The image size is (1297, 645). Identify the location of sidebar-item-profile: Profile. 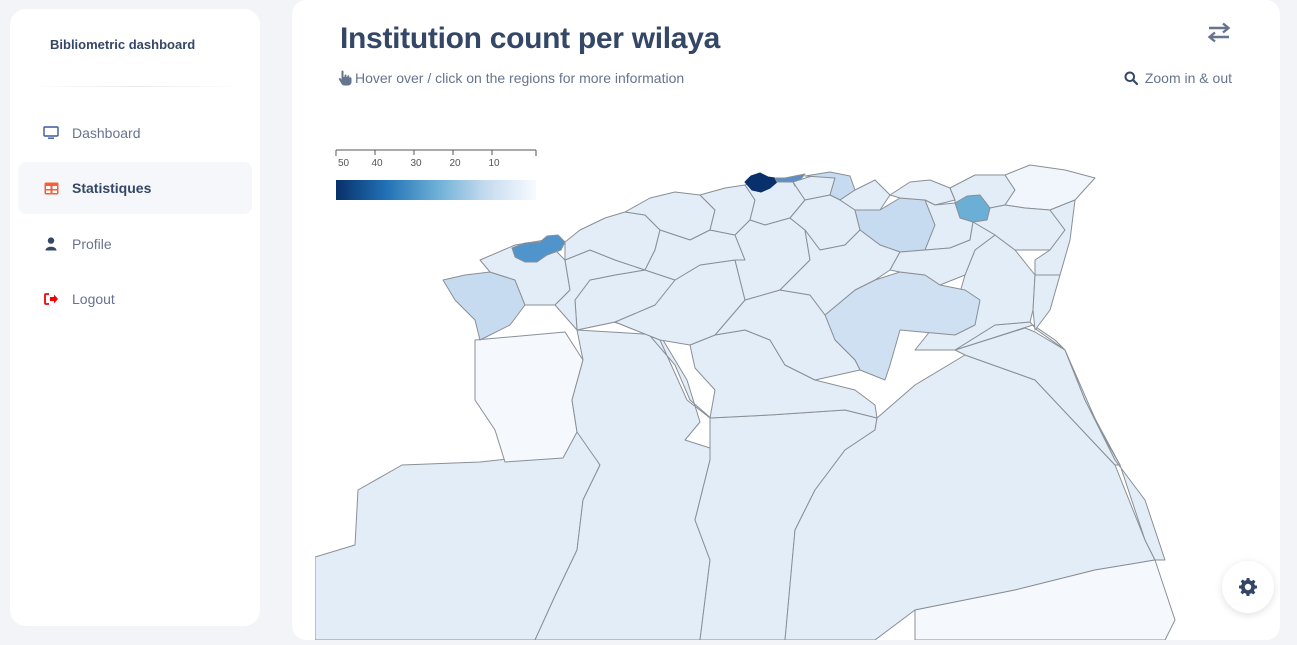
(135, 244).